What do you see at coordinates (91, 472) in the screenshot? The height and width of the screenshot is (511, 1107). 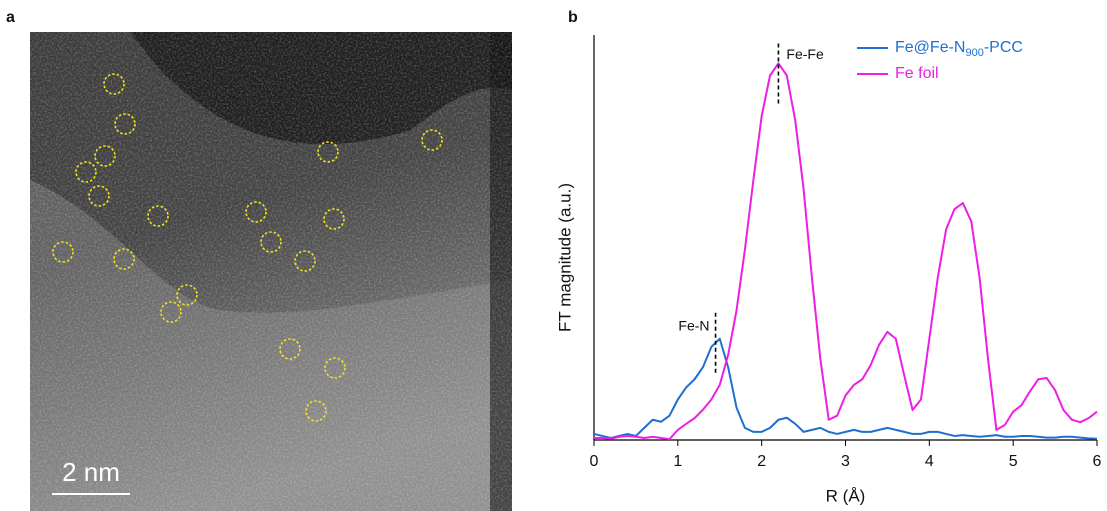 I see `scale-bar-label: 2 nm` at bounding box center [91, 472].